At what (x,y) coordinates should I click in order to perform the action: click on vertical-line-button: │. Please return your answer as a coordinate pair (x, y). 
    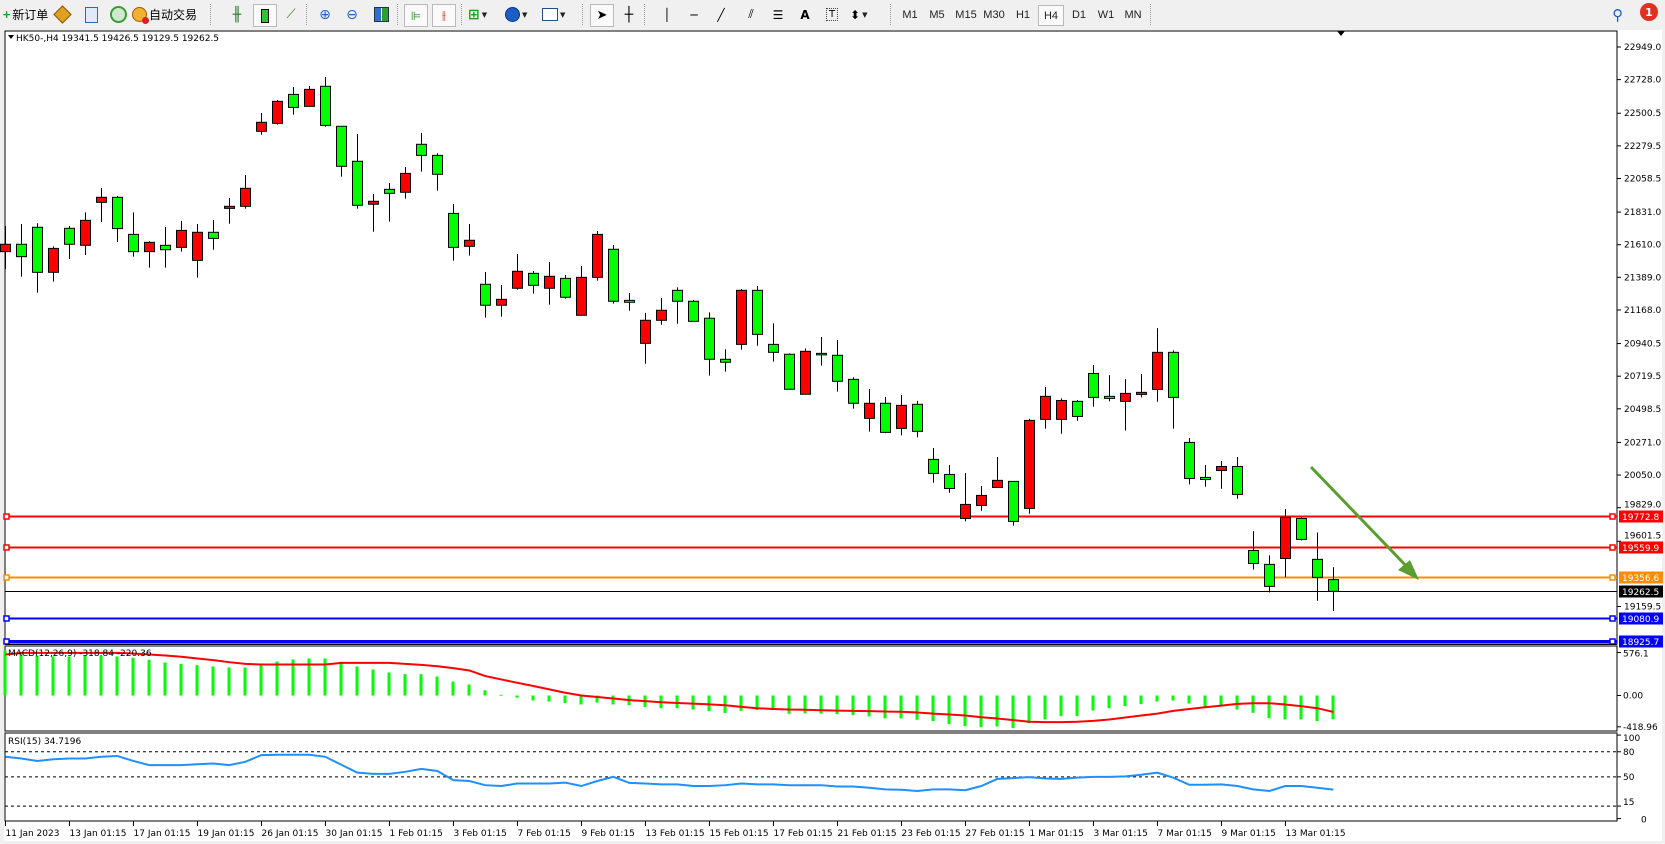
    Looking at the image, I should click on (667, 14).